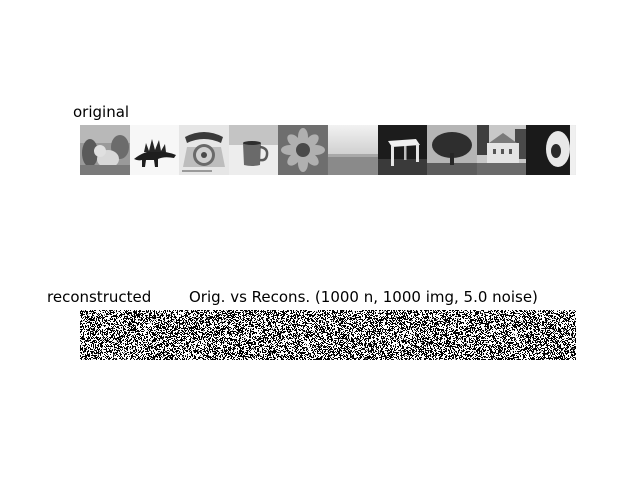  What do you see at coordinates (101, 112) in the screenshot?
I see `original-label: original` at bounding box center [101, 112].